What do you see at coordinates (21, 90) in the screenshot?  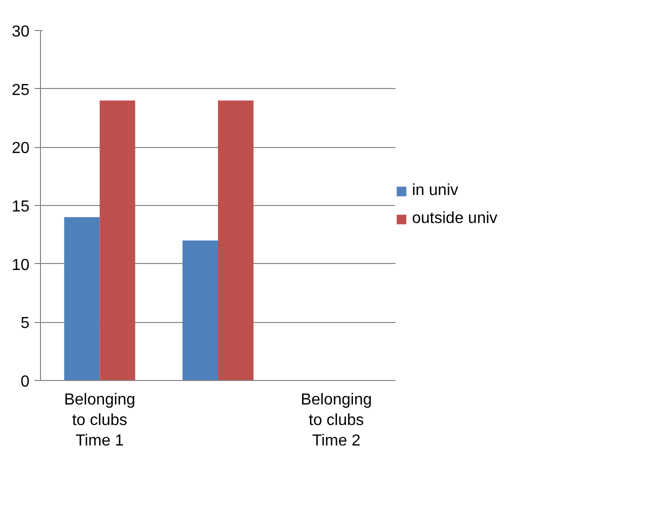 I see `y-tick-label: 25` at bounding box center [21, 90].